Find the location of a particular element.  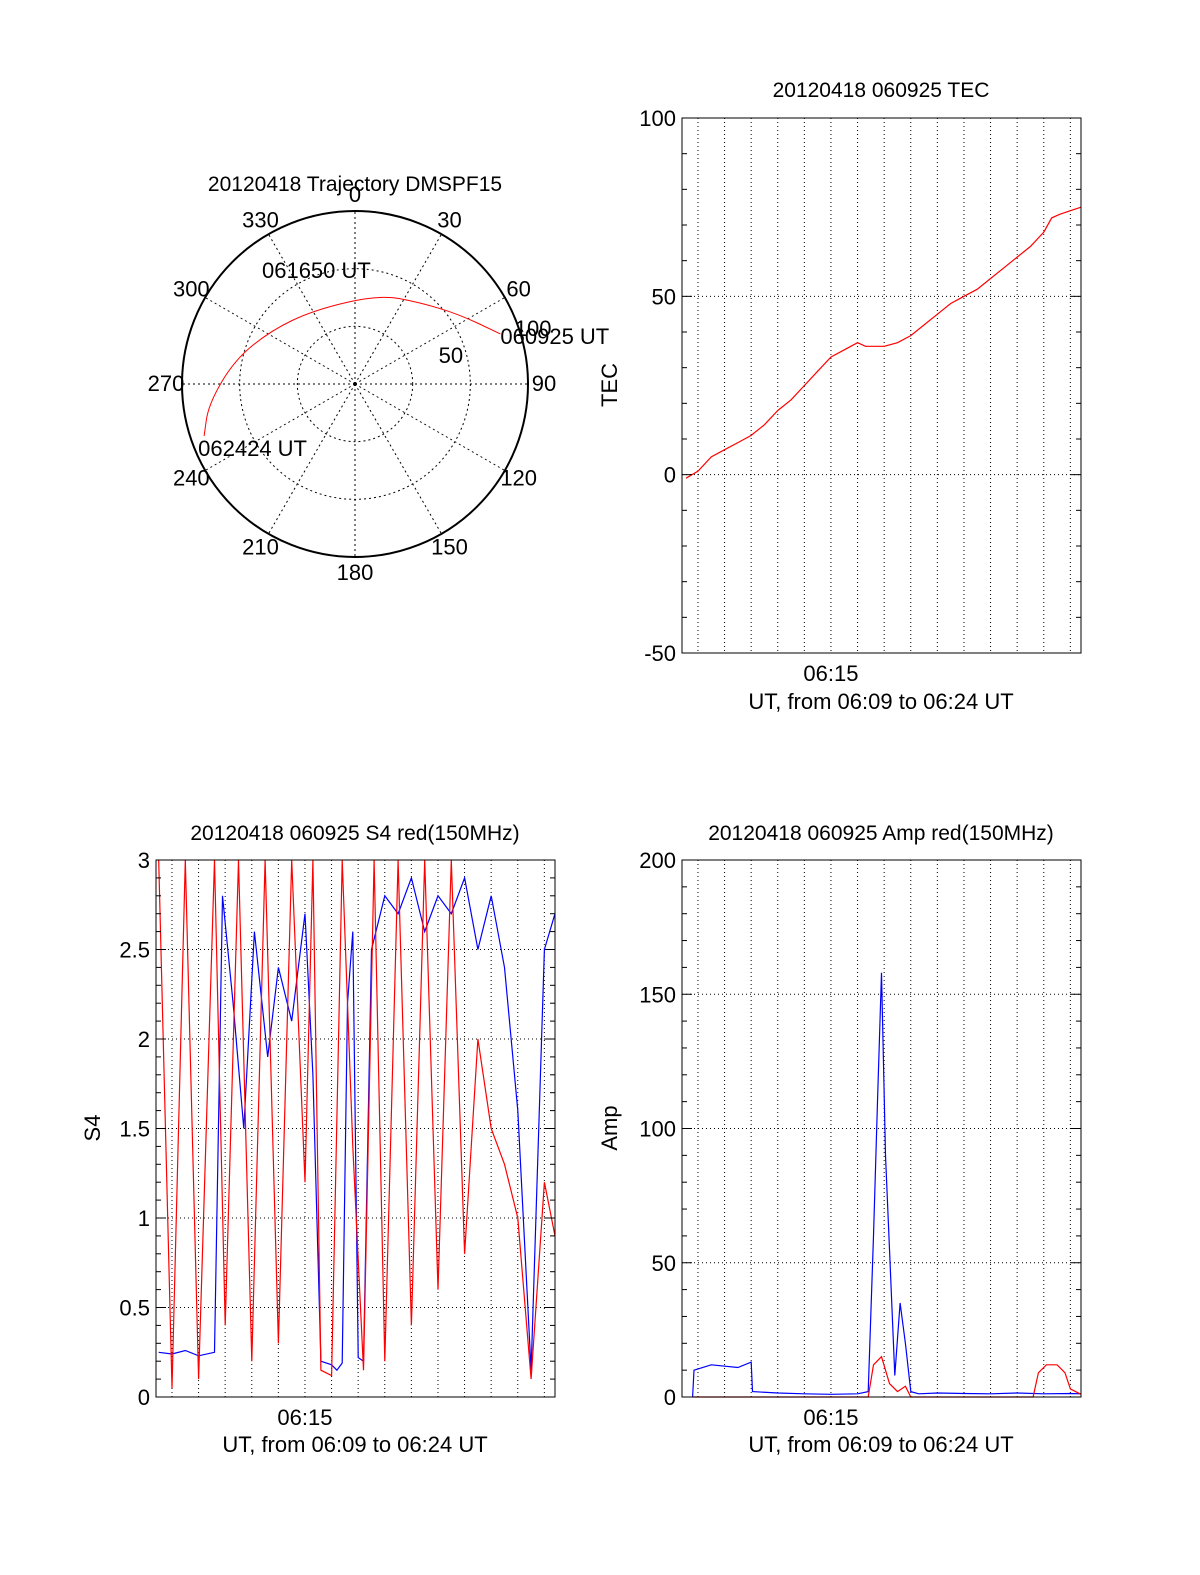

s4-title: 20120418 060925 S4 red(150MHz) is located at coordinates (354, 833).